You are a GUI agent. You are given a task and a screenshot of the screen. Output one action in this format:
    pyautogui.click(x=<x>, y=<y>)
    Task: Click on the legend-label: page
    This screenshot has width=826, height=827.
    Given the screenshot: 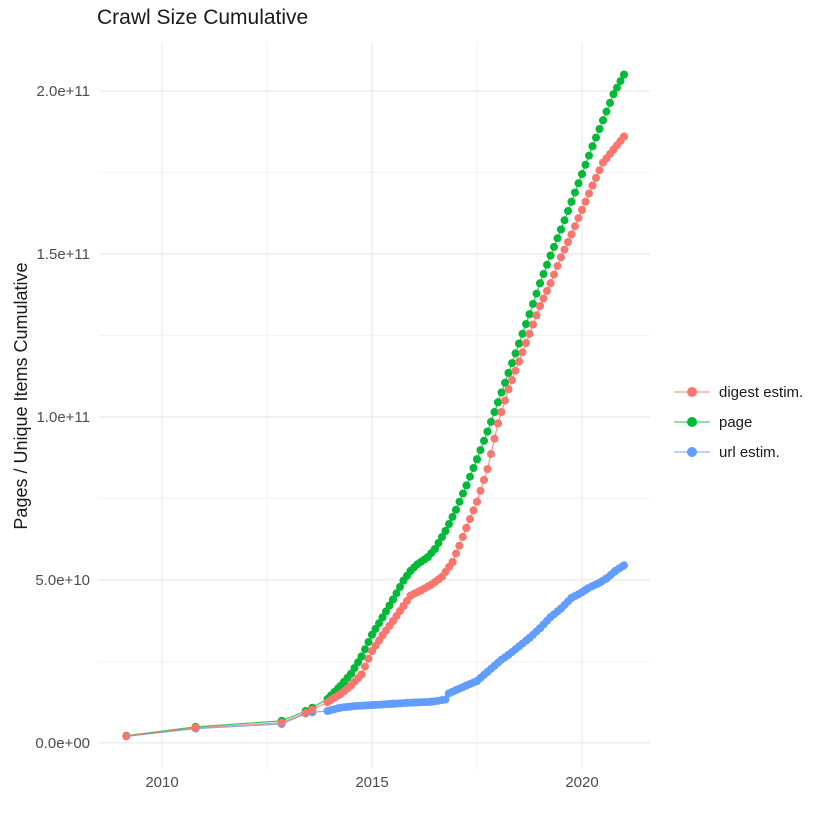 What is the action you would take?
    pyautogui.click(x=736, y=422)
    